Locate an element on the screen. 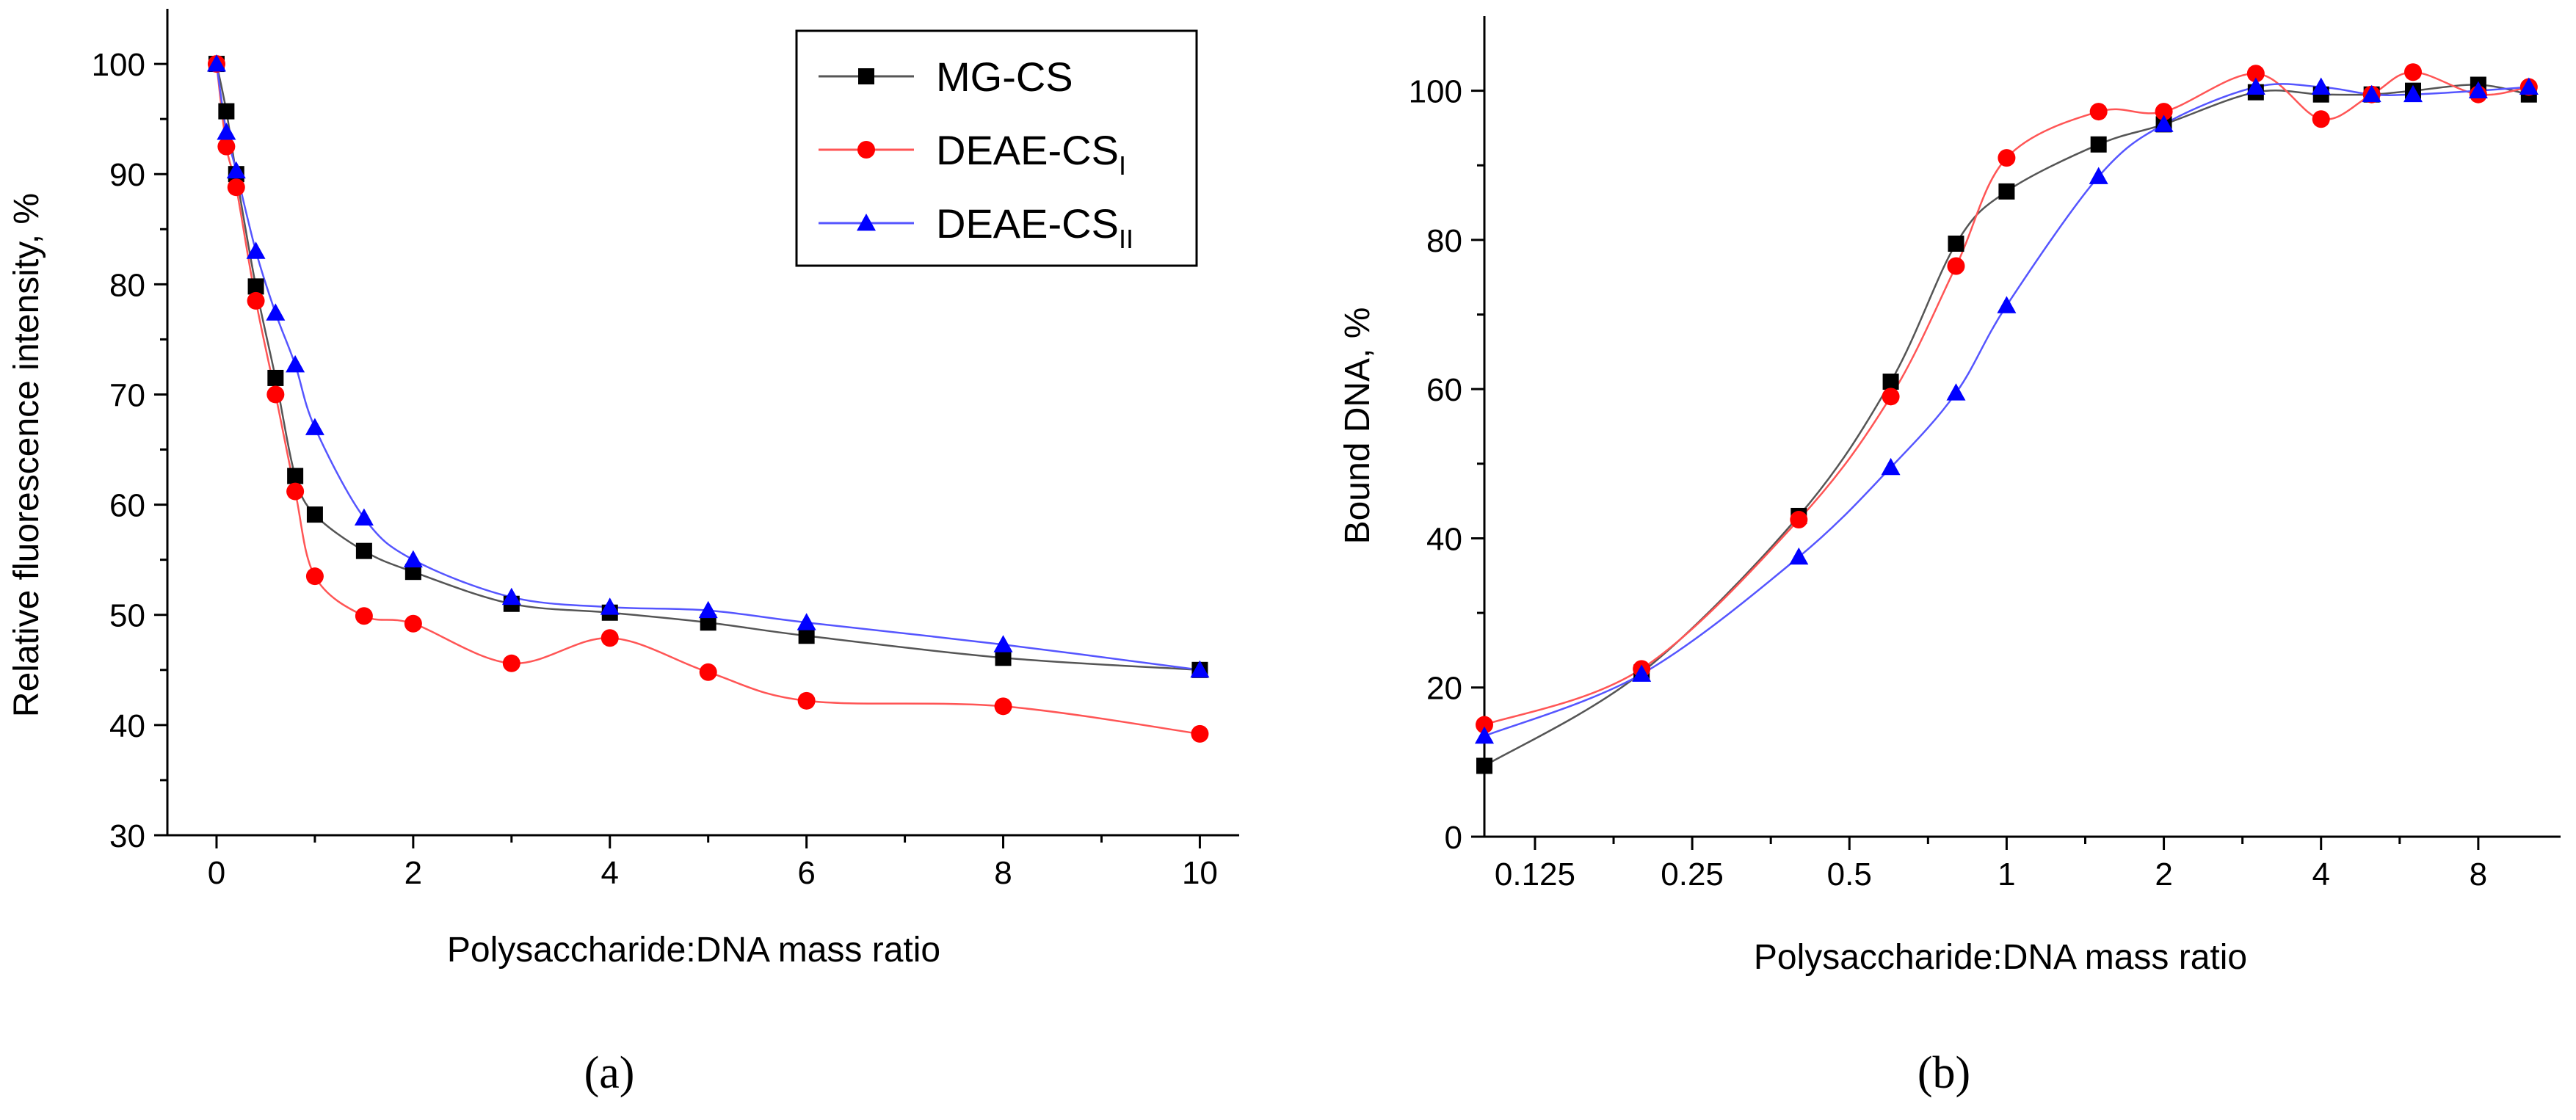 The height and width of the screenshot is (1120, 2576). panel-b-y-tick-label: 60 is located at coordinates (1444, 390).